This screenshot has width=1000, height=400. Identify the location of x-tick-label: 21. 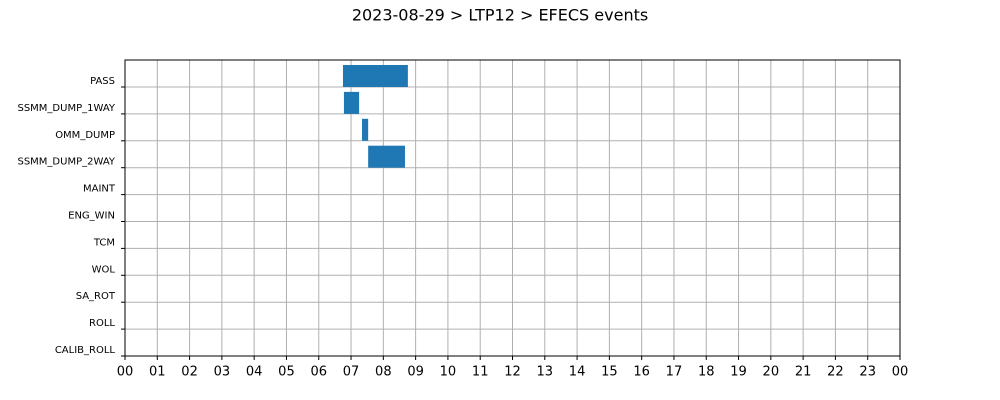
(803, 372).